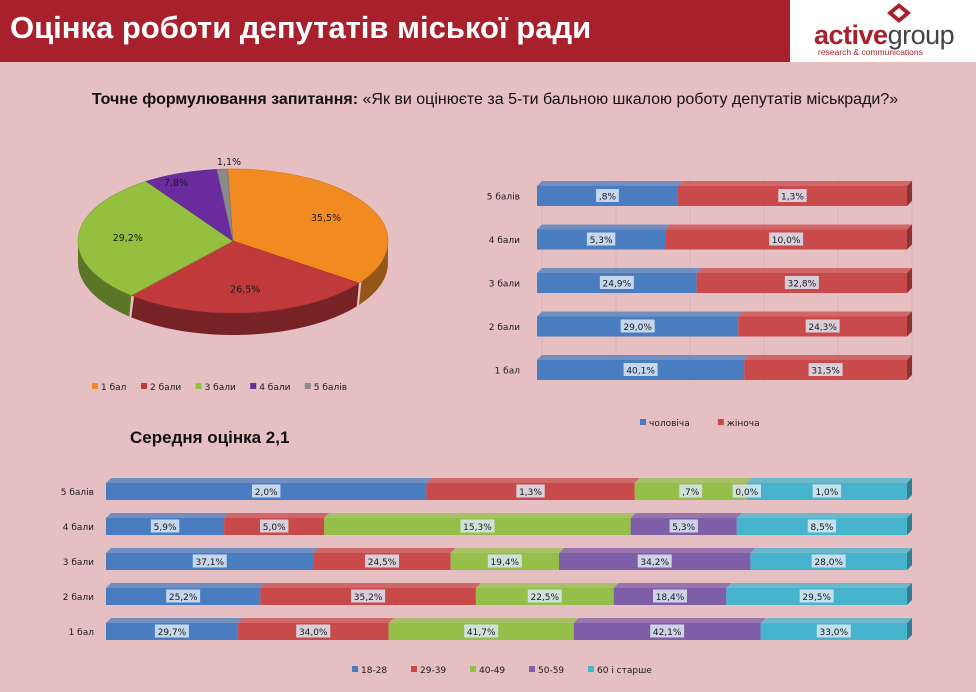 The image size is (976, 692). Describe the element at coordinates (274, 388) in the screenshot. I see `pie-legend-label-3: 4 бали` at that location.